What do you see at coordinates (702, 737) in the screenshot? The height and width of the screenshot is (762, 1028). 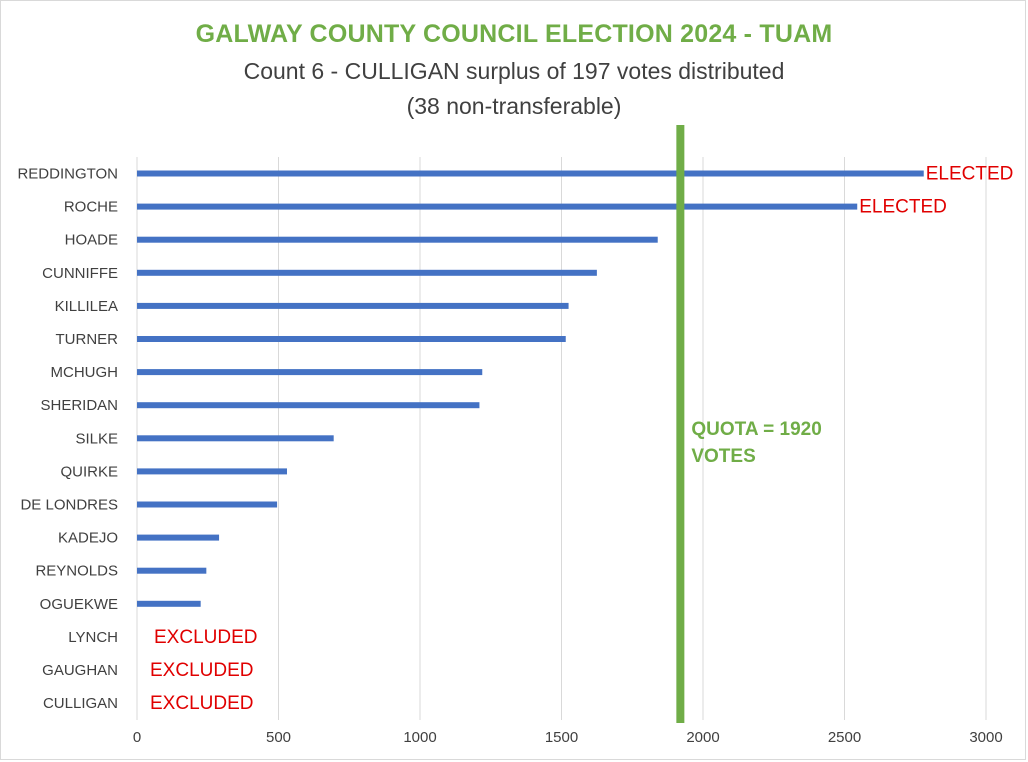 I see `x-tick-label: 2000` at bounding box center [702, 737].